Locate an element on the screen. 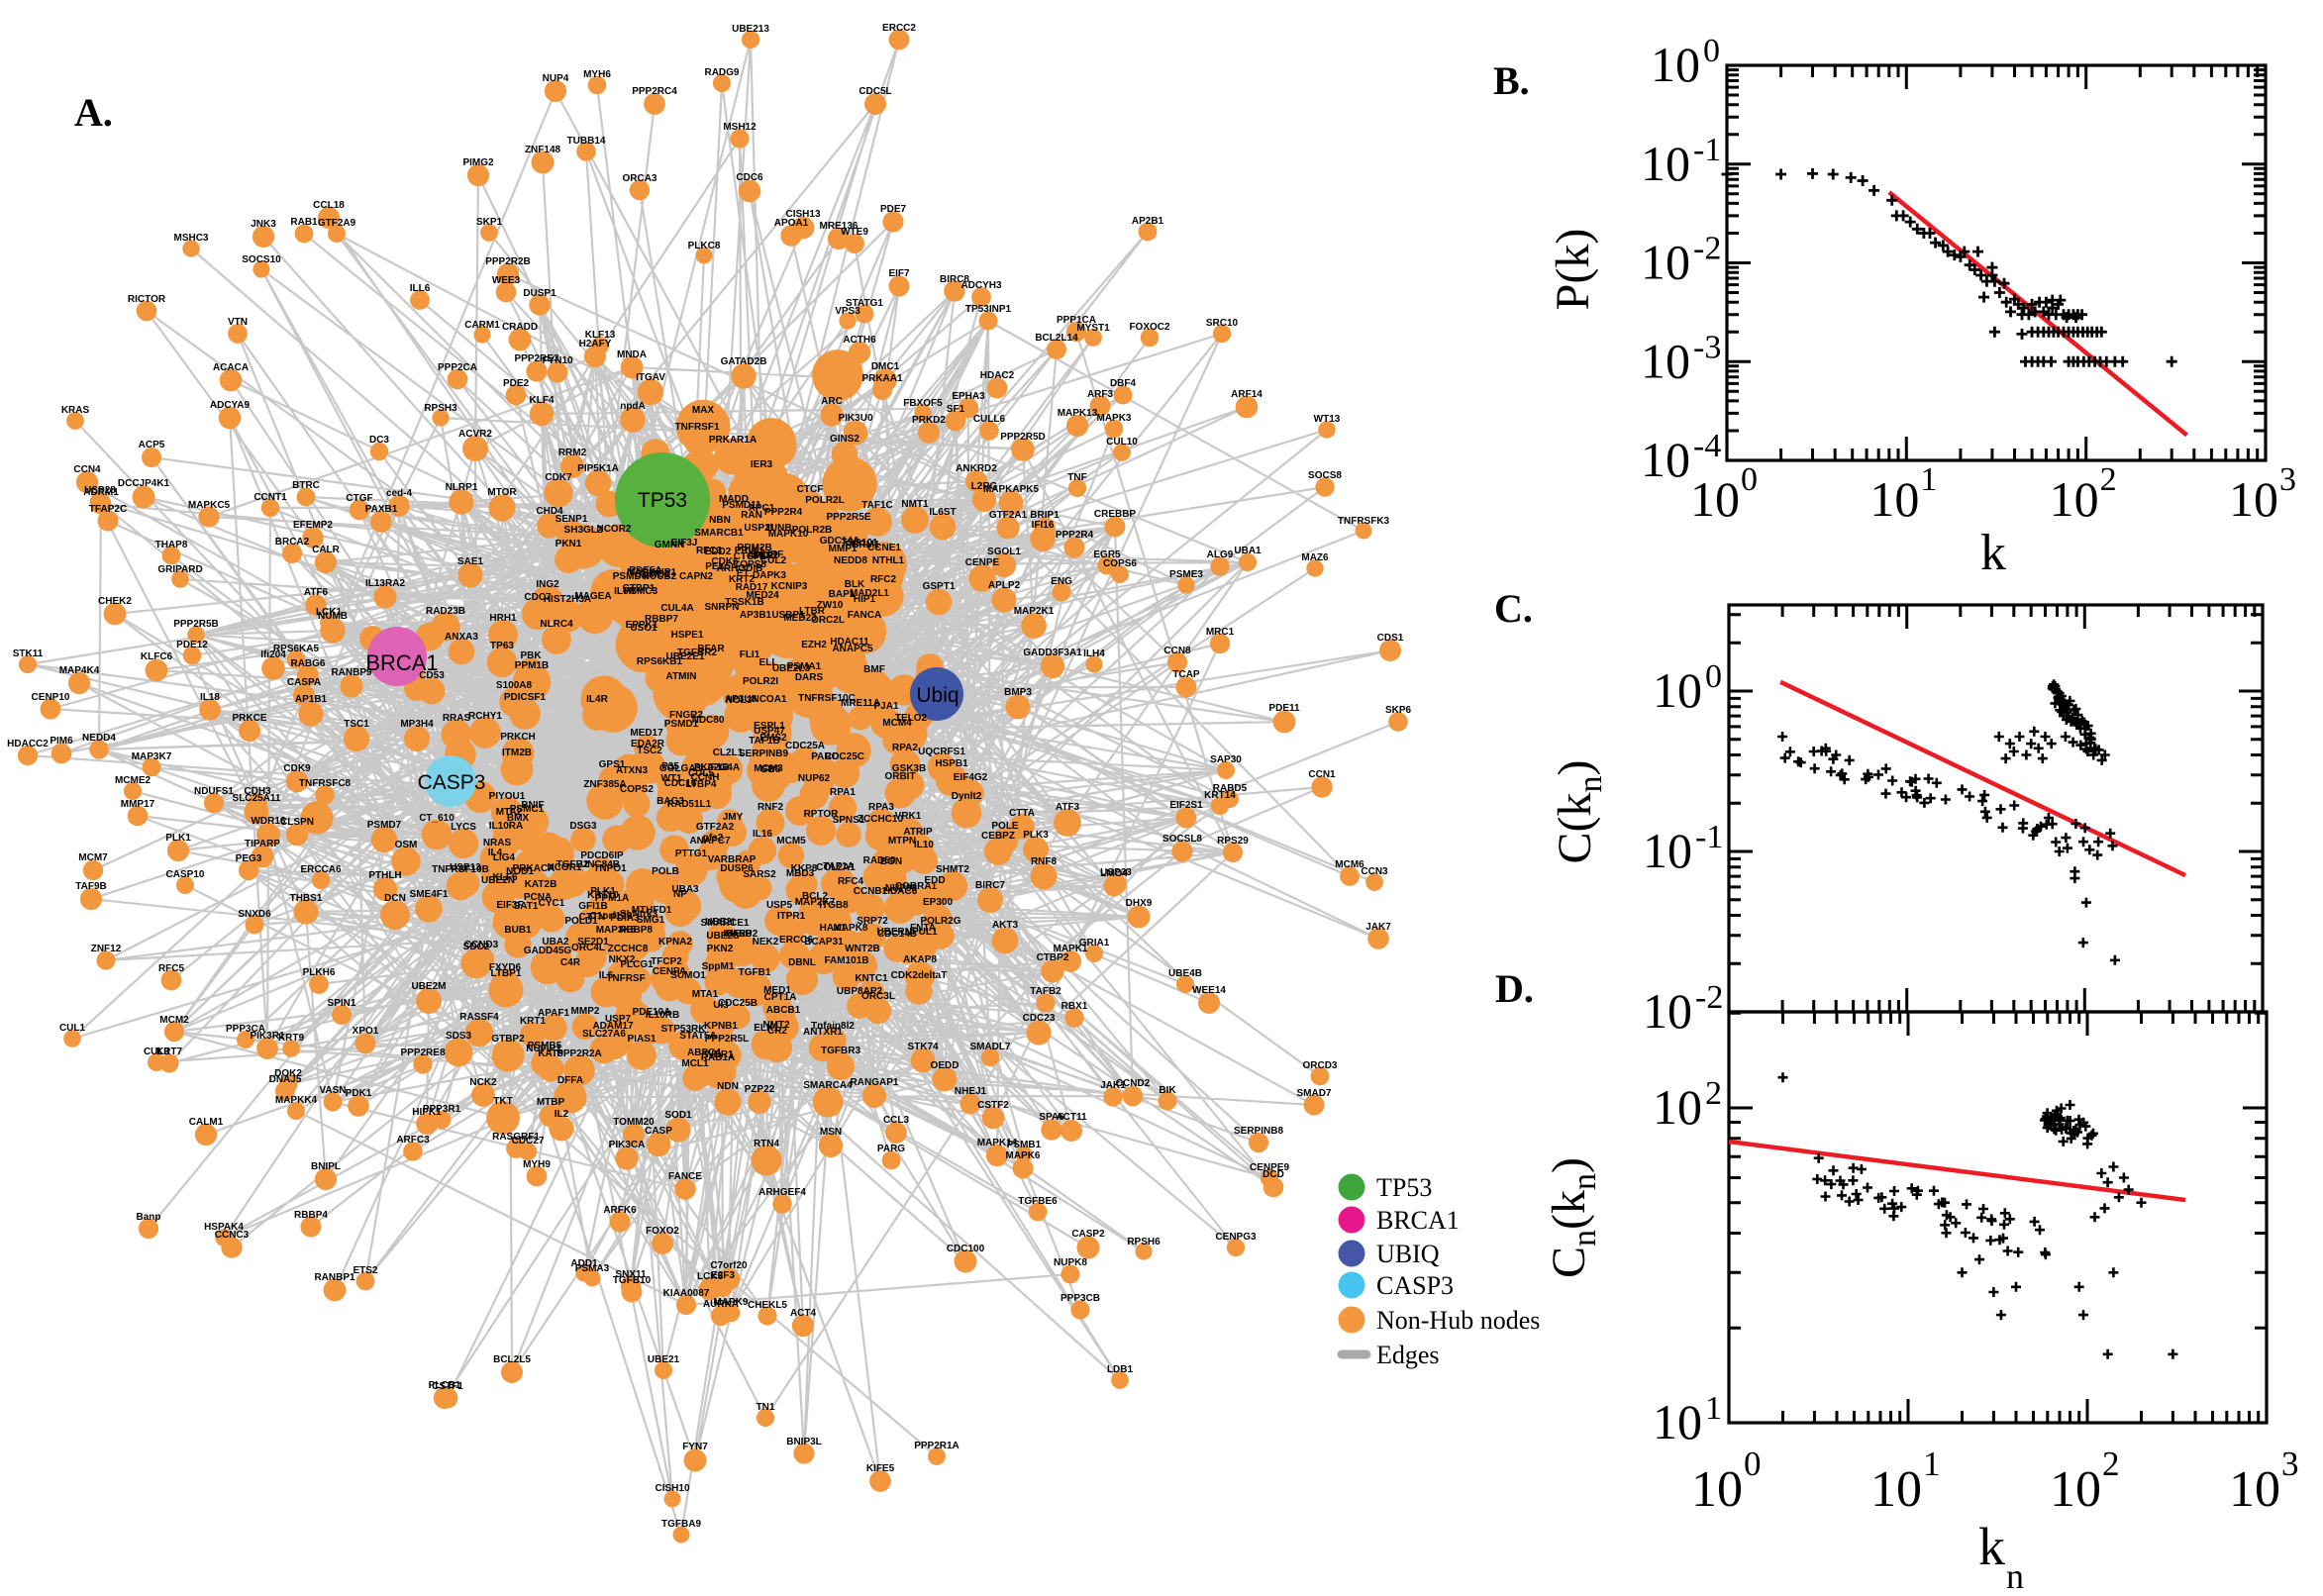 Image resolution: width=2323 pixels, height=1596 pixels. svg-text: pfs2 is located at coordinates (714, 838).